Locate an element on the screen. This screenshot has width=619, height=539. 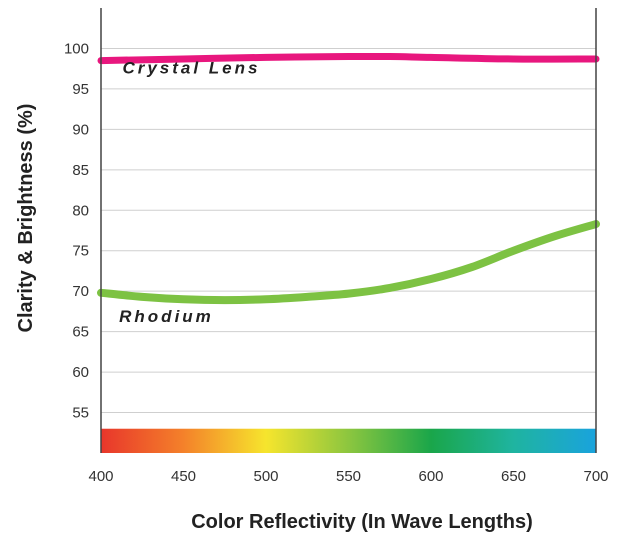
spectrum-band is located at coordinates (348, 440).